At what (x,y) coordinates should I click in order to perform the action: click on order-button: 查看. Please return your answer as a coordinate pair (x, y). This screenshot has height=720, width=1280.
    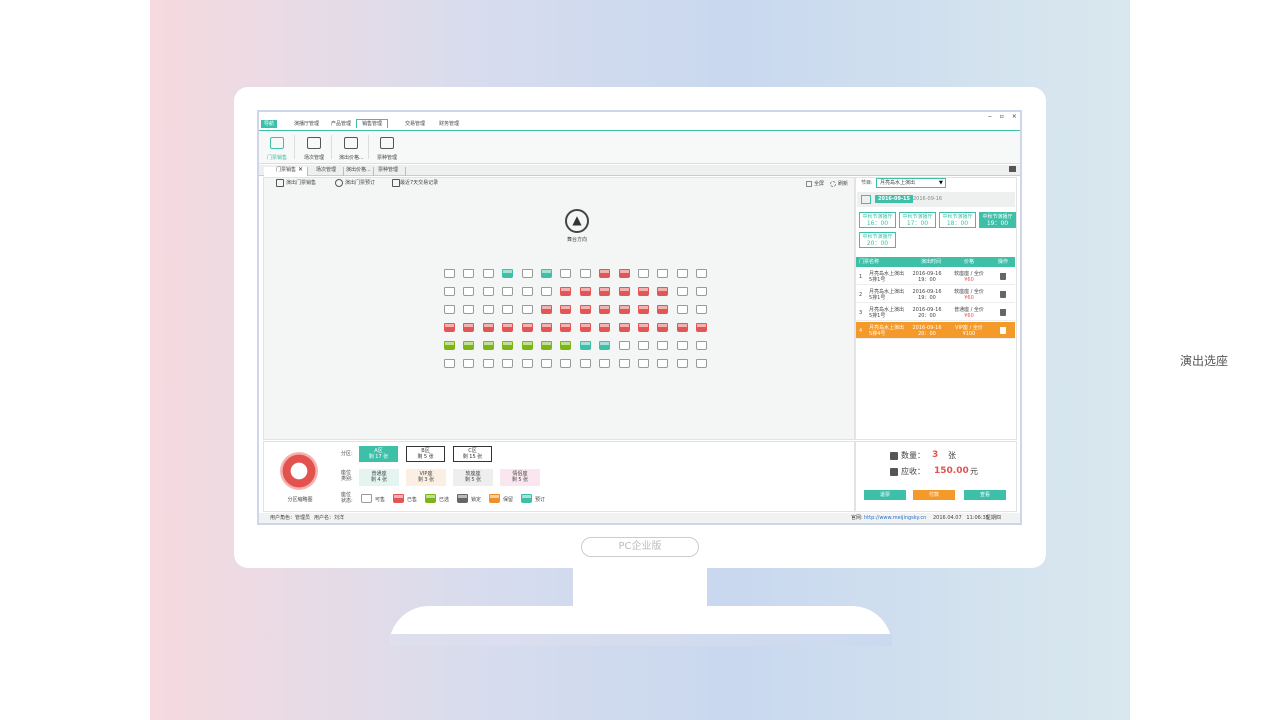
    Looking at the image, I should click on (985, 495).